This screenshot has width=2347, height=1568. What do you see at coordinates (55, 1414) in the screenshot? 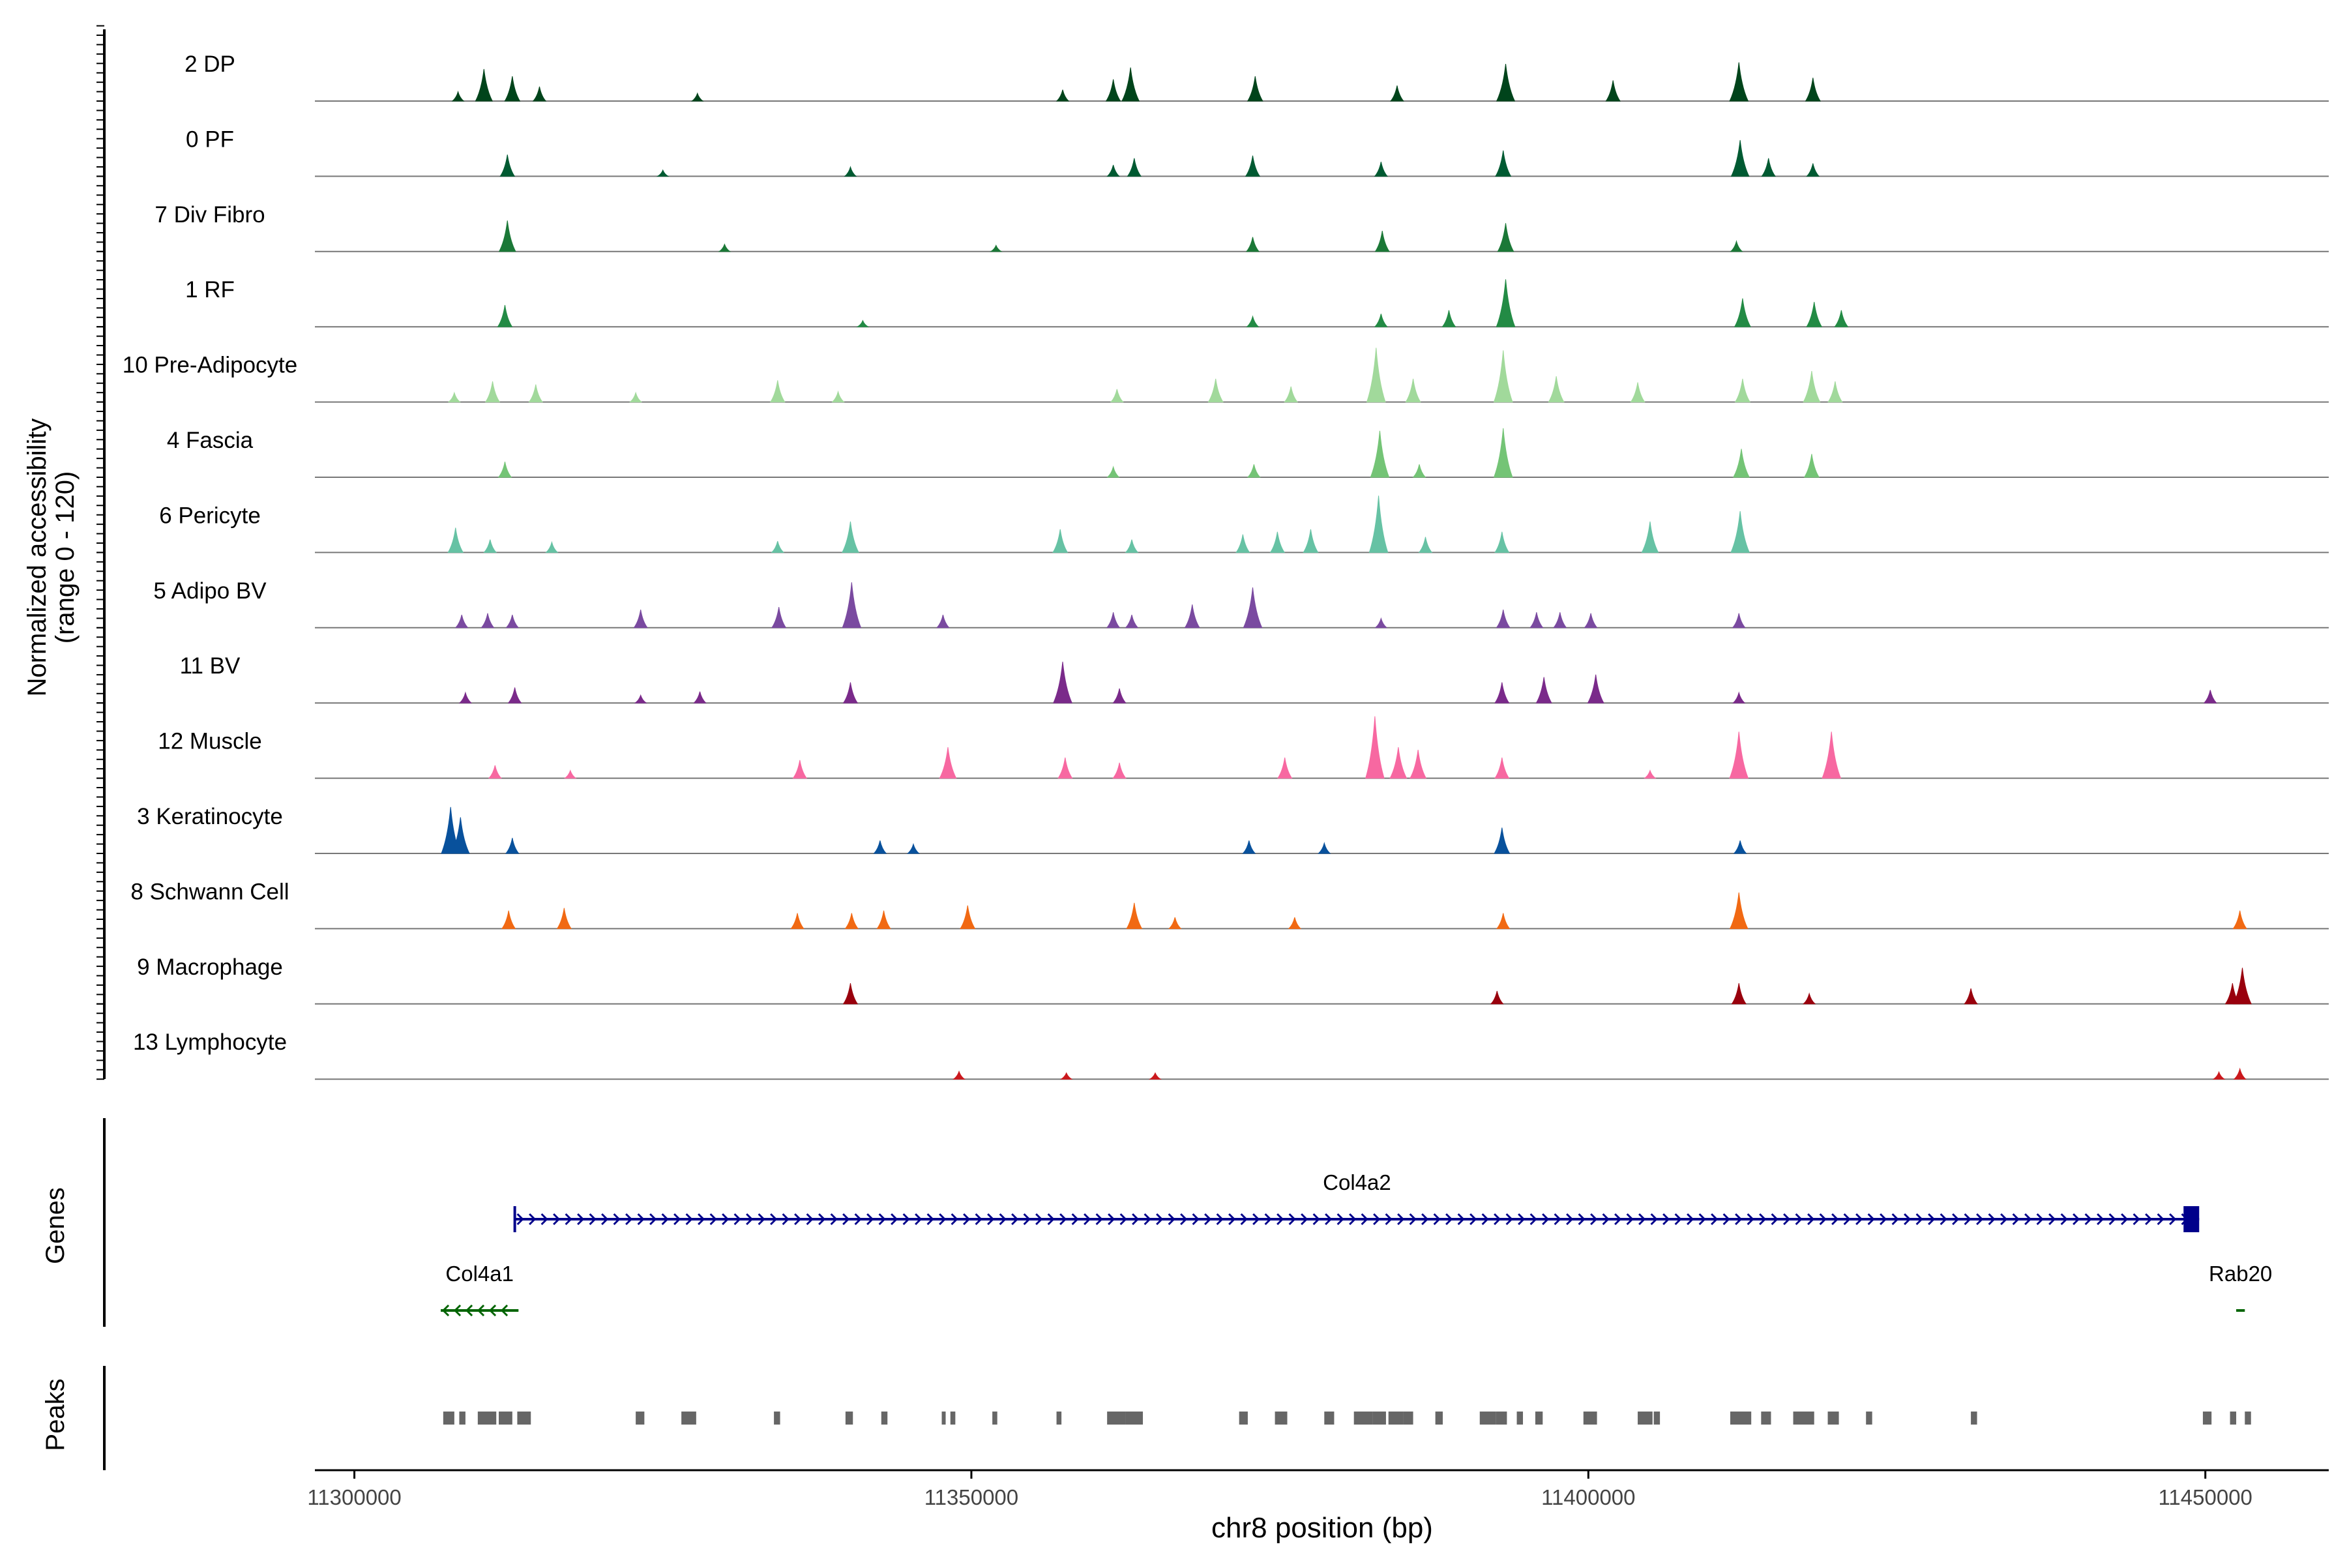
I see `peaks-panel-label: Peaks` at bounding box center [55, 1414].